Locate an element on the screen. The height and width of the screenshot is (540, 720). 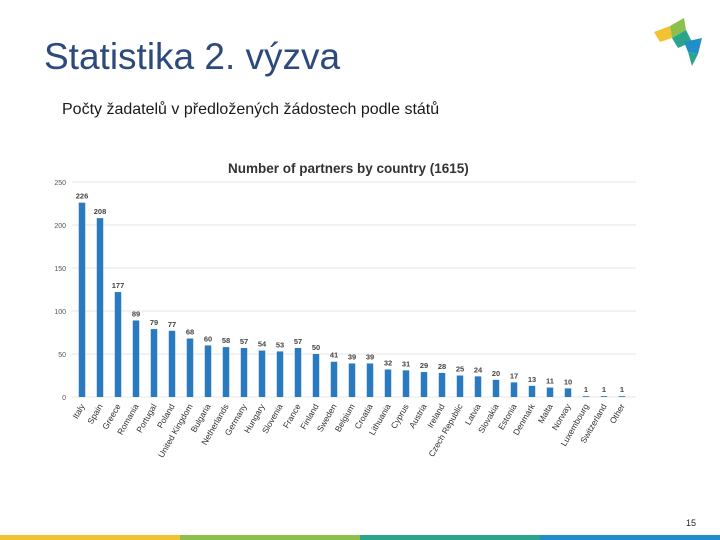
bar-value-label: 226 is located at coordinates (82, 196).